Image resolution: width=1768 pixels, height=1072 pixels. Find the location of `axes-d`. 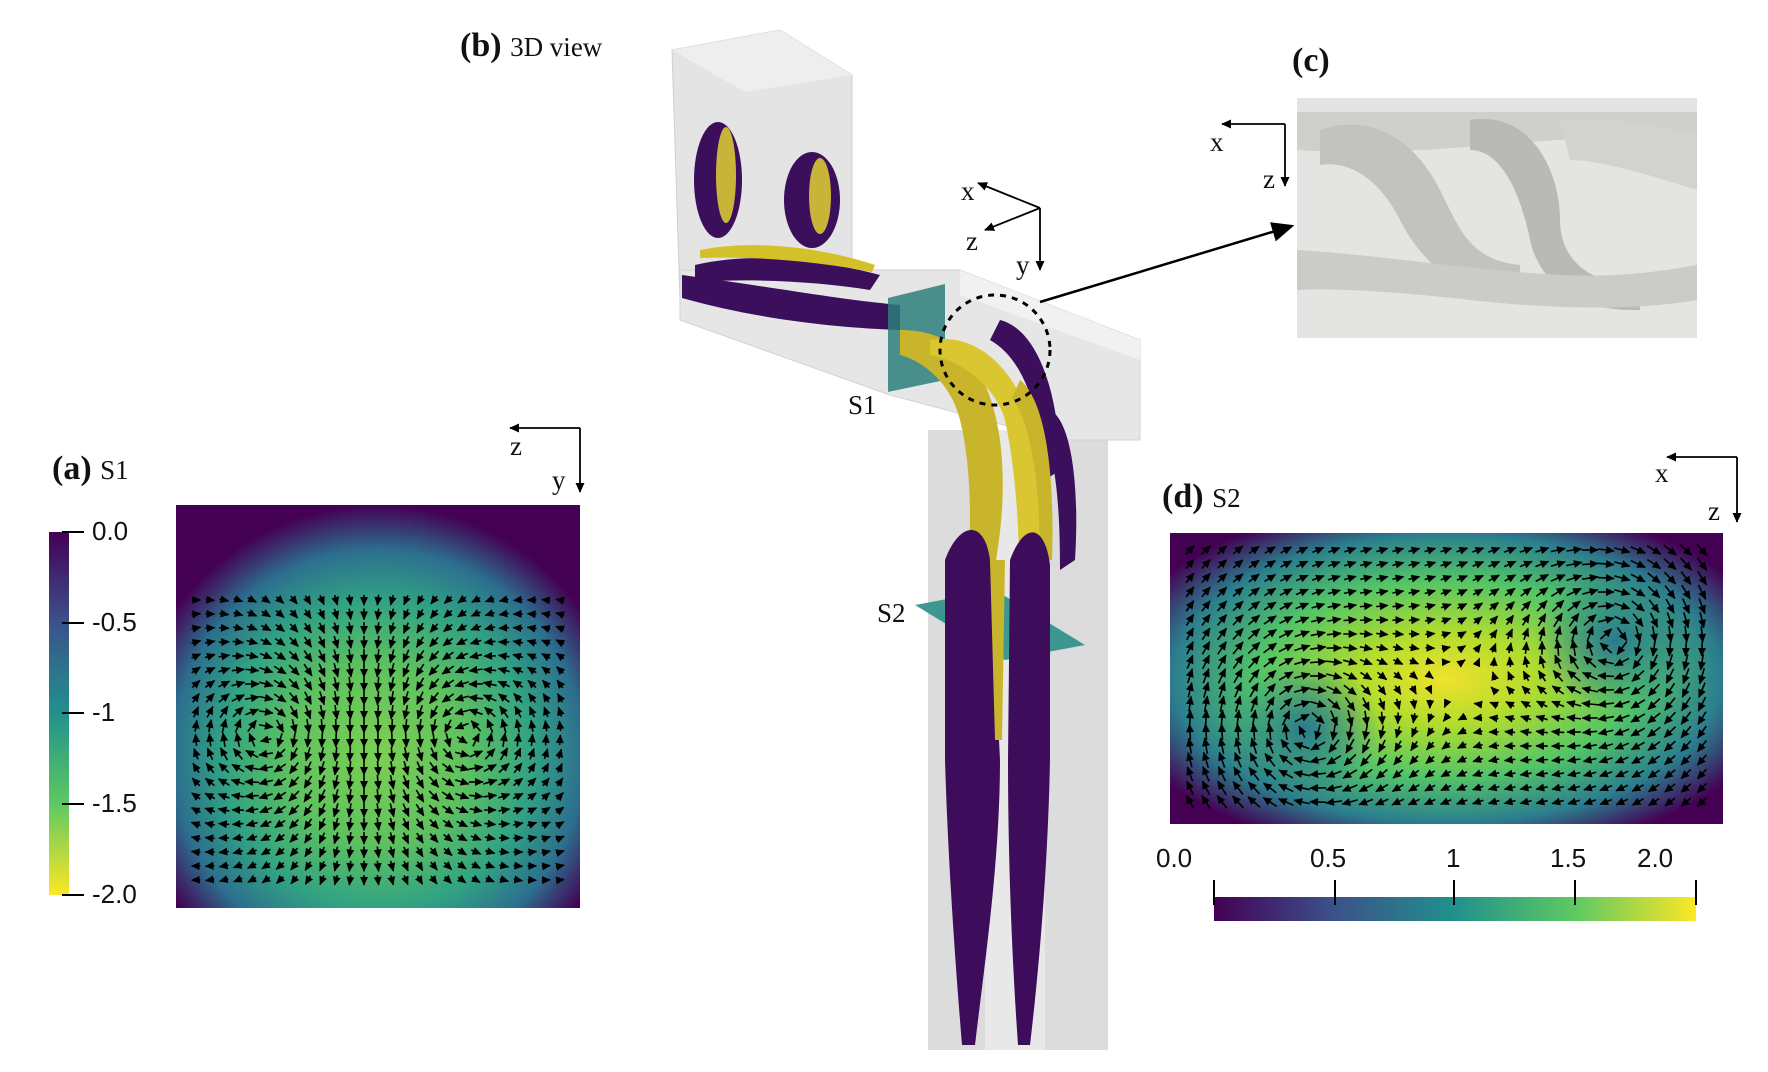

axes-d is located at coordinates (1704, 487).